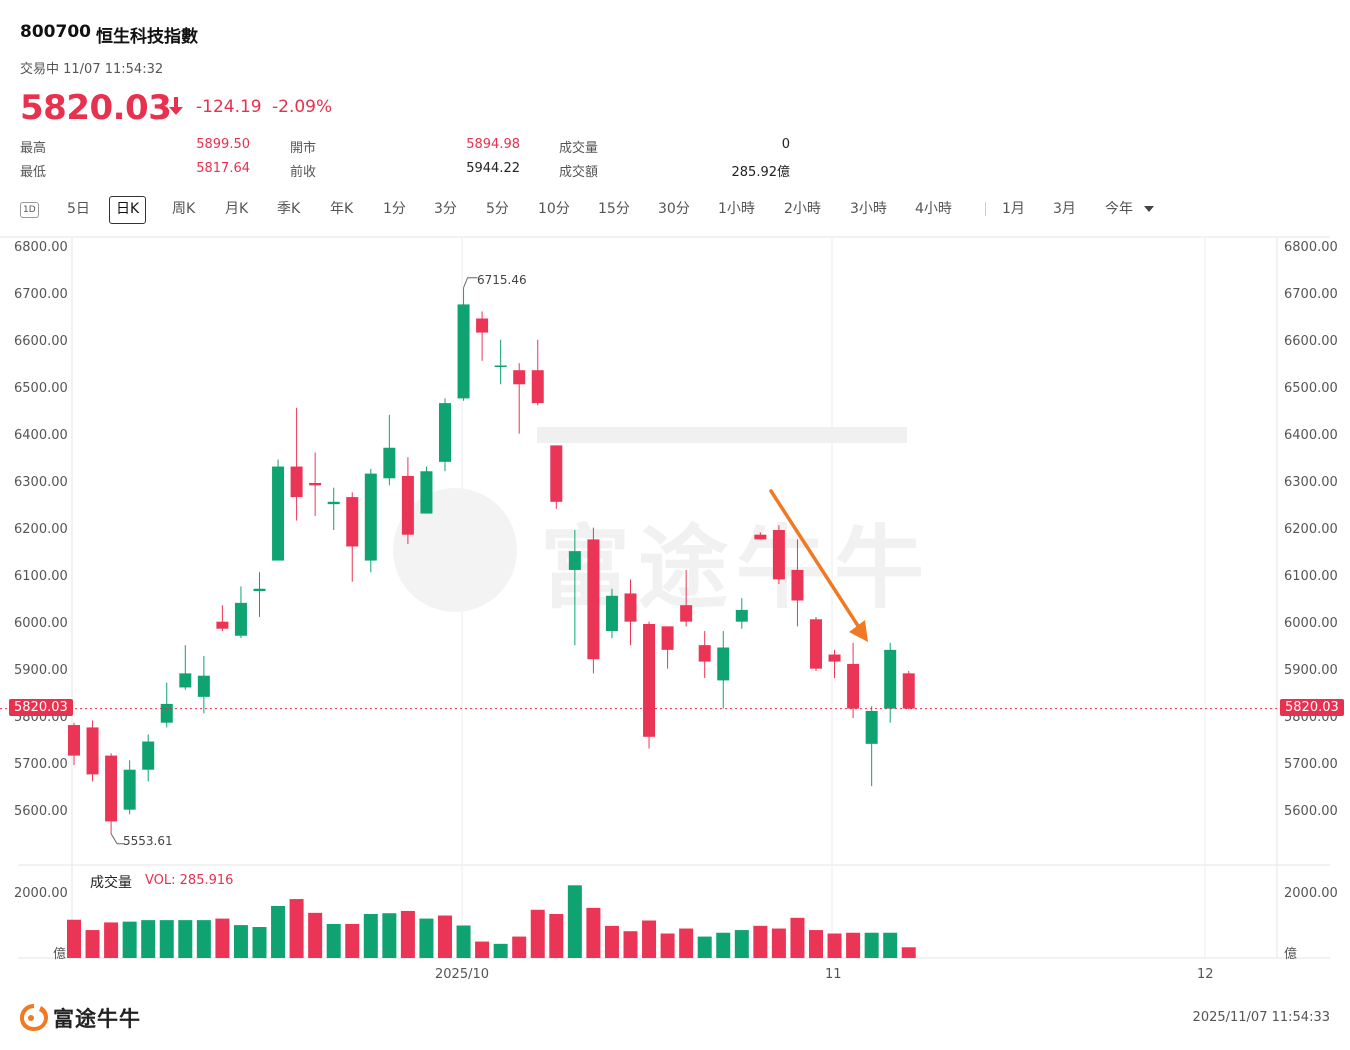 This screenshot has height=1050, width=1350. Describe the element at coordinates (303, 172) in the screenshot. I see `prev-close-label: 前收` at that location.